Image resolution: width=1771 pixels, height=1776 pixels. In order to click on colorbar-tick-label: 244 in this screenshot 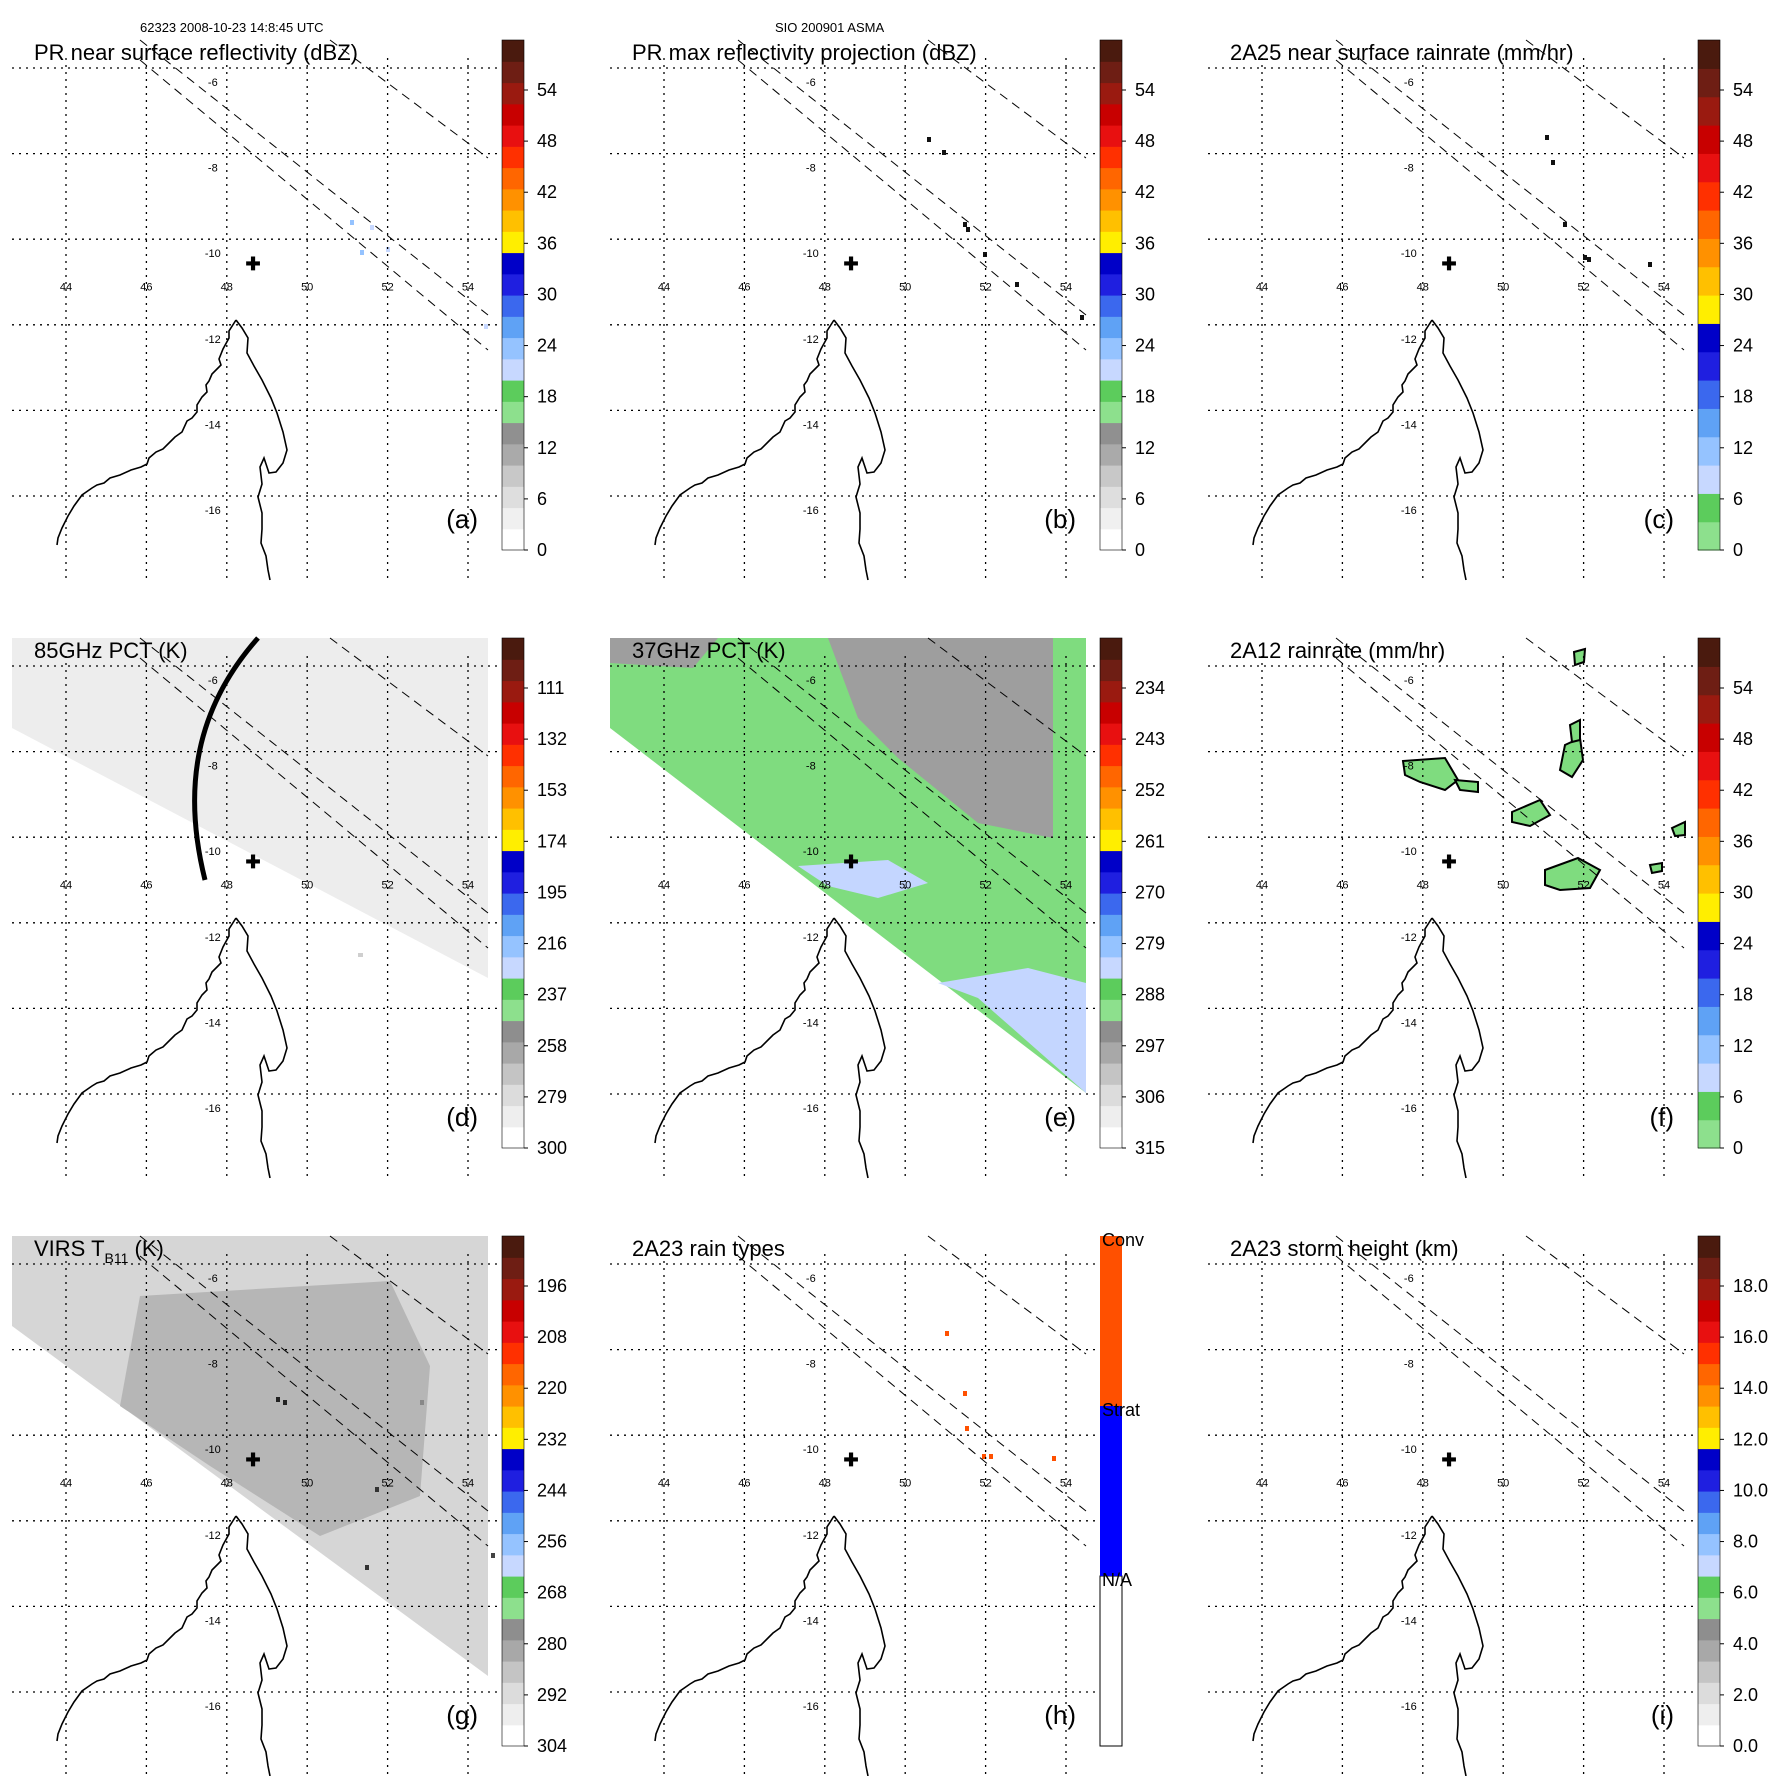, I will do `click(552, 1490)`.